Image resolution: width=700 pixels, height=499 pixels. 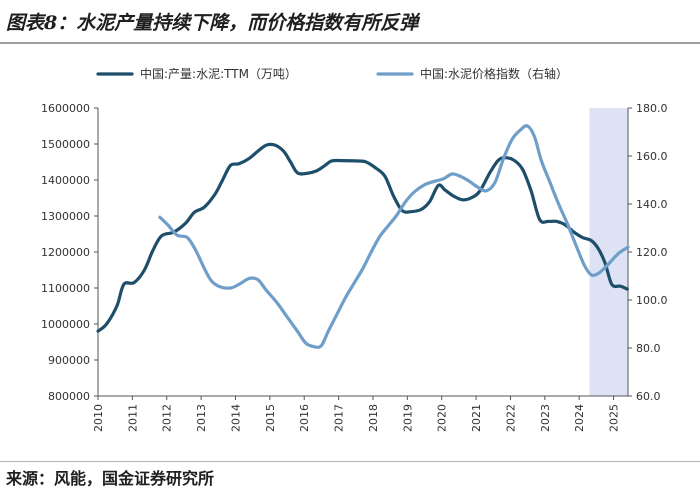 I want to click on right-tick-label: 120.0, so click(x=652, y=252).